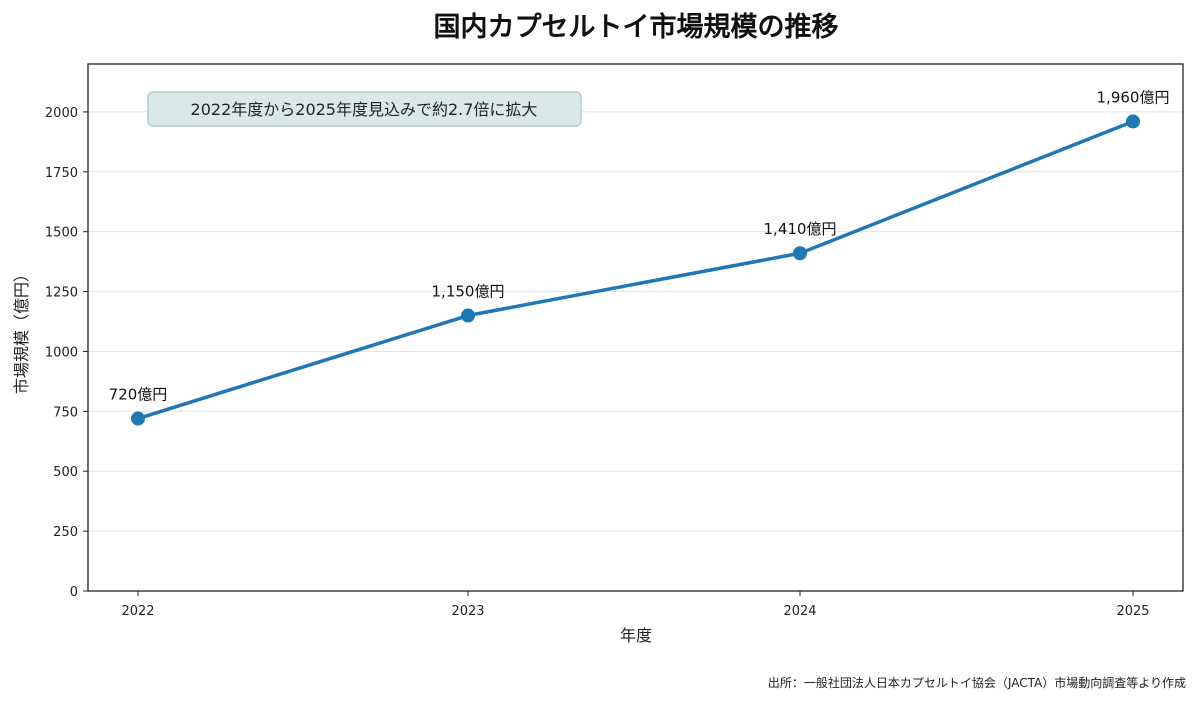 This screenshot has height=702, width=1200. What do you see at coordinates (799, 611) in the screenshot?
I see `x-tick-label: 2024` at bounding box center [799, 611].